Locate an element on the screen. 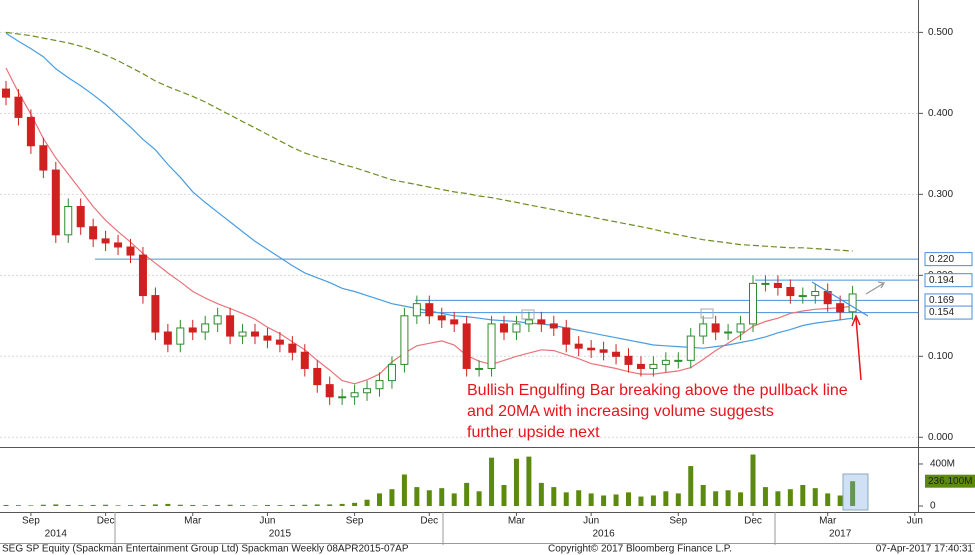 This screenshot has width=975, height=555. y-tick-label: 0.100 is located at coordinates (940, 356).